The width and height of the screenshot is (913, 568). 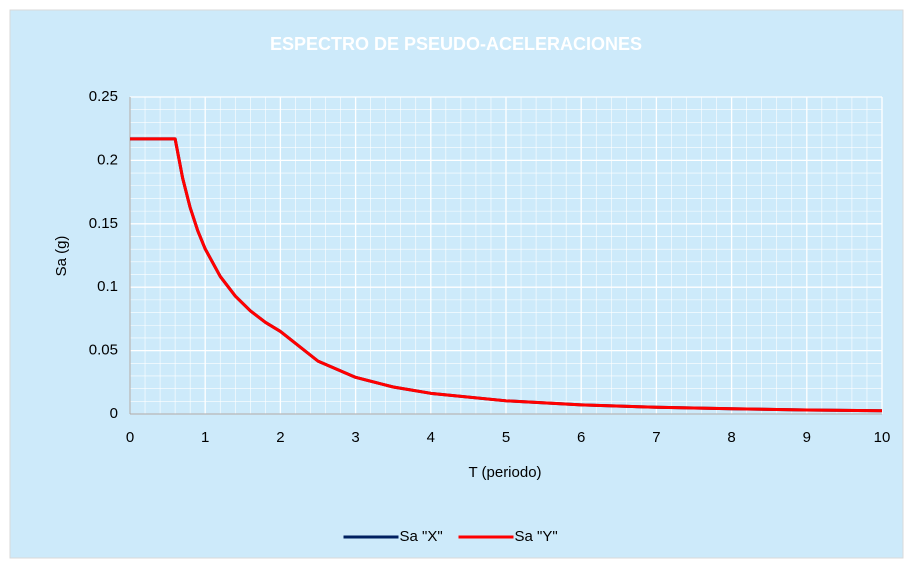 I want to click on y-tick-label: 0.15, so click(x=103, y=223).